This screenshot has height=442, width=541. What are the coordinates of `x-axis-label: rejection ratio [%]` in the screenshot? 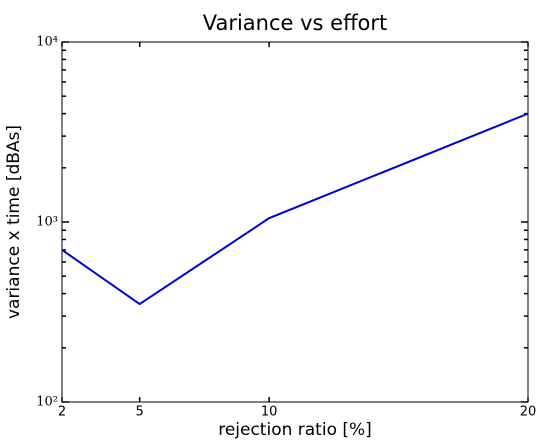 It's located at (295, 430).